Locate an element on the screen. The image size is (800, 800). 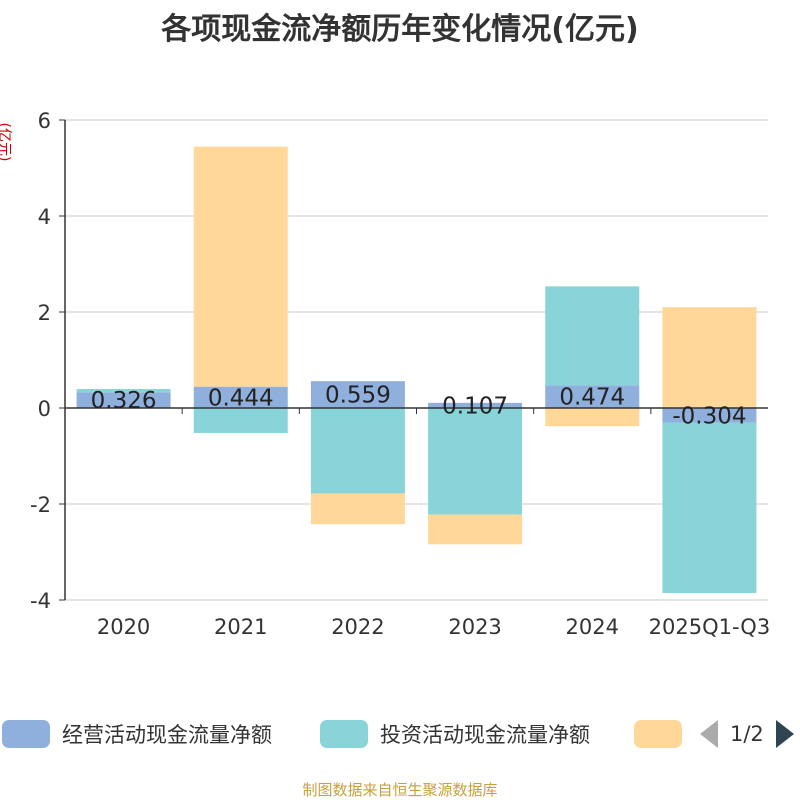
y-tick-label: -4 is located at coordinates (40, 601).